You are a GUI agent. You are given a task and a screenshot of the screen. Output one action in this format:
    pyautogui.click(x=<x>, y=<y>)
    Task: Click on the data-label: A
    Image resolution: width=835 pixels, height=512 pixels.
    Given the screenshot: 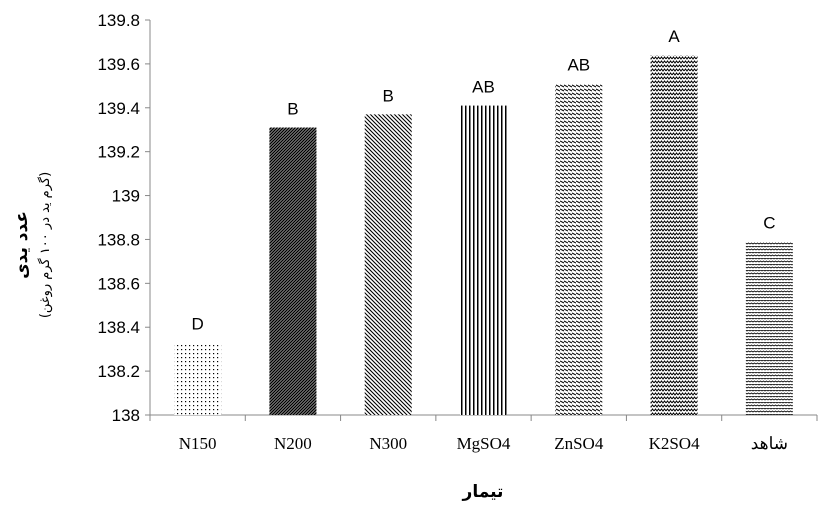 What is the action you would take?
    pyautogui.click(x=674, y=36)
    